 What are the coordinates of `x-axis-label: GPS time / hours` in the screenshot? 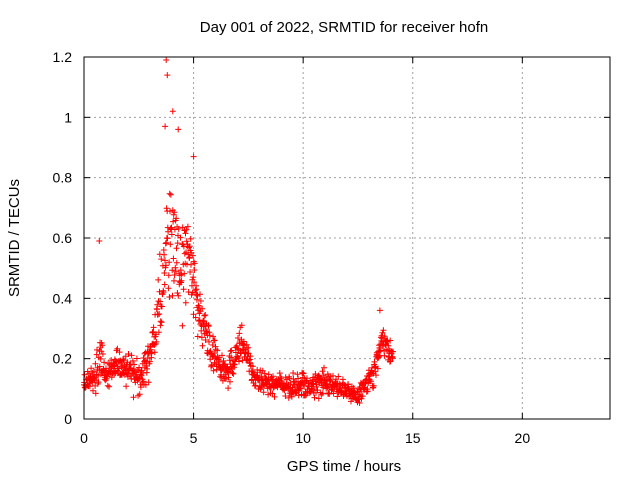 It's located at (344, 466).